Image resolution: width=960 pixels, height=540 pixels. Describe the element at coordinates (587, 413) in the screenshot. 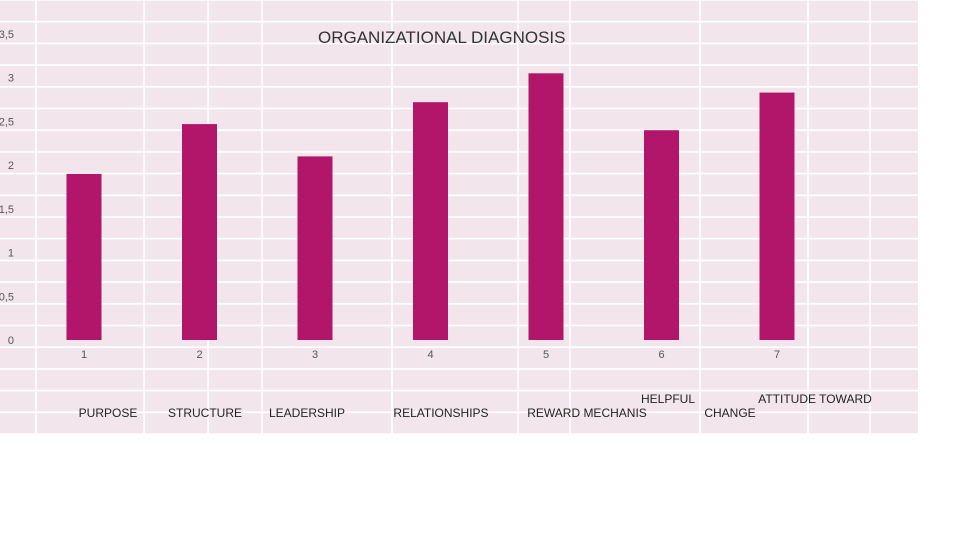

I see `category-name-label: REWARD MECHANIS` at that location.